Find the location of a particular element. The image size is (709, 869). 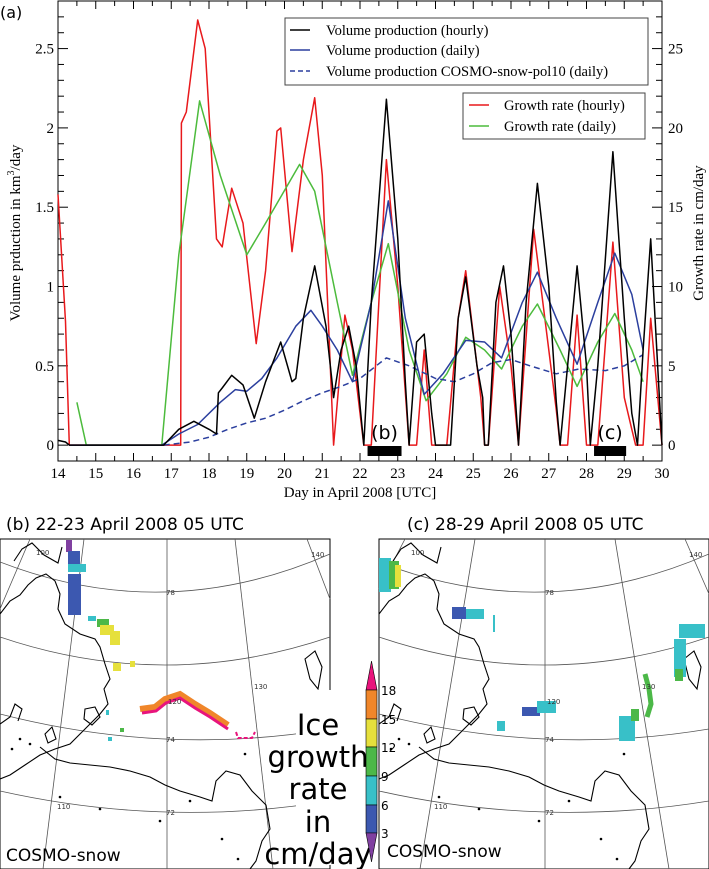

y-left-tick-label: 1.5 is located at coordinates (44, 208).